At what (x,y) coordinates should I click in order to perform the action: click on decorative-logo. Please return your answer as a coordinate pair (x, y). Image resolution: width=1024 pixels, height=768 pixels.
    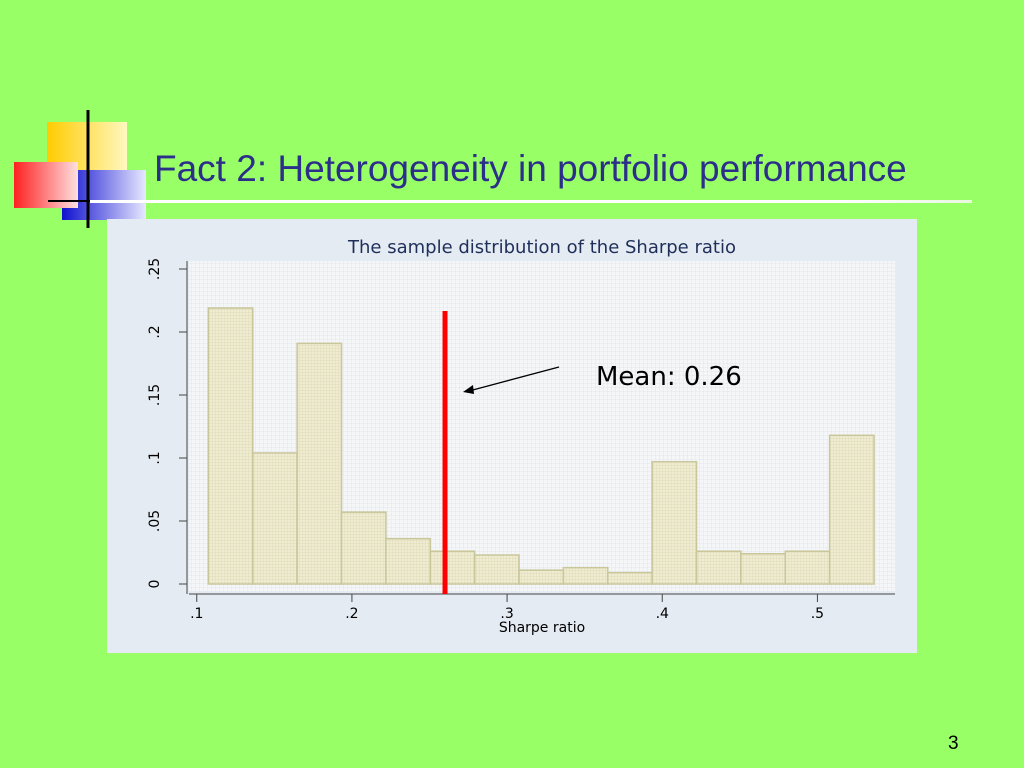
    Looking at the image, I should click on (80, 169).